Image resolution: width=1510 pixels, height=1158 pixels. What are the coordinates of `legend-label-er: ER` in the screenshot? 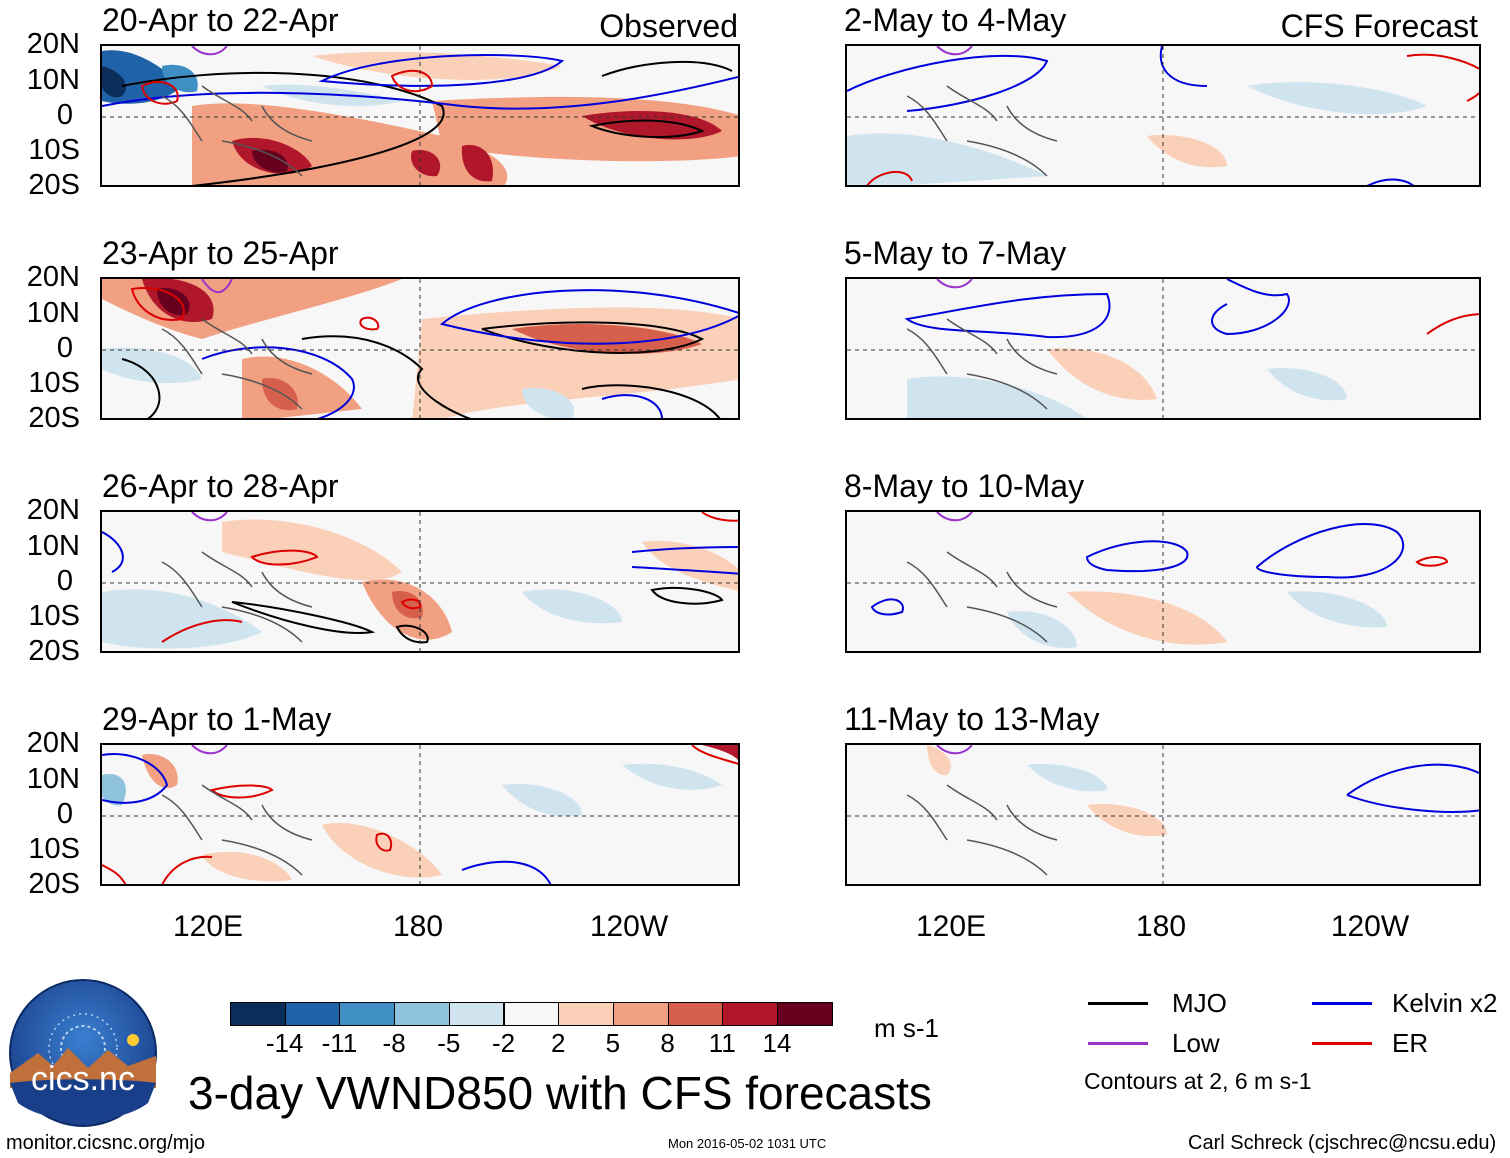 It's located at (1410, 1043).